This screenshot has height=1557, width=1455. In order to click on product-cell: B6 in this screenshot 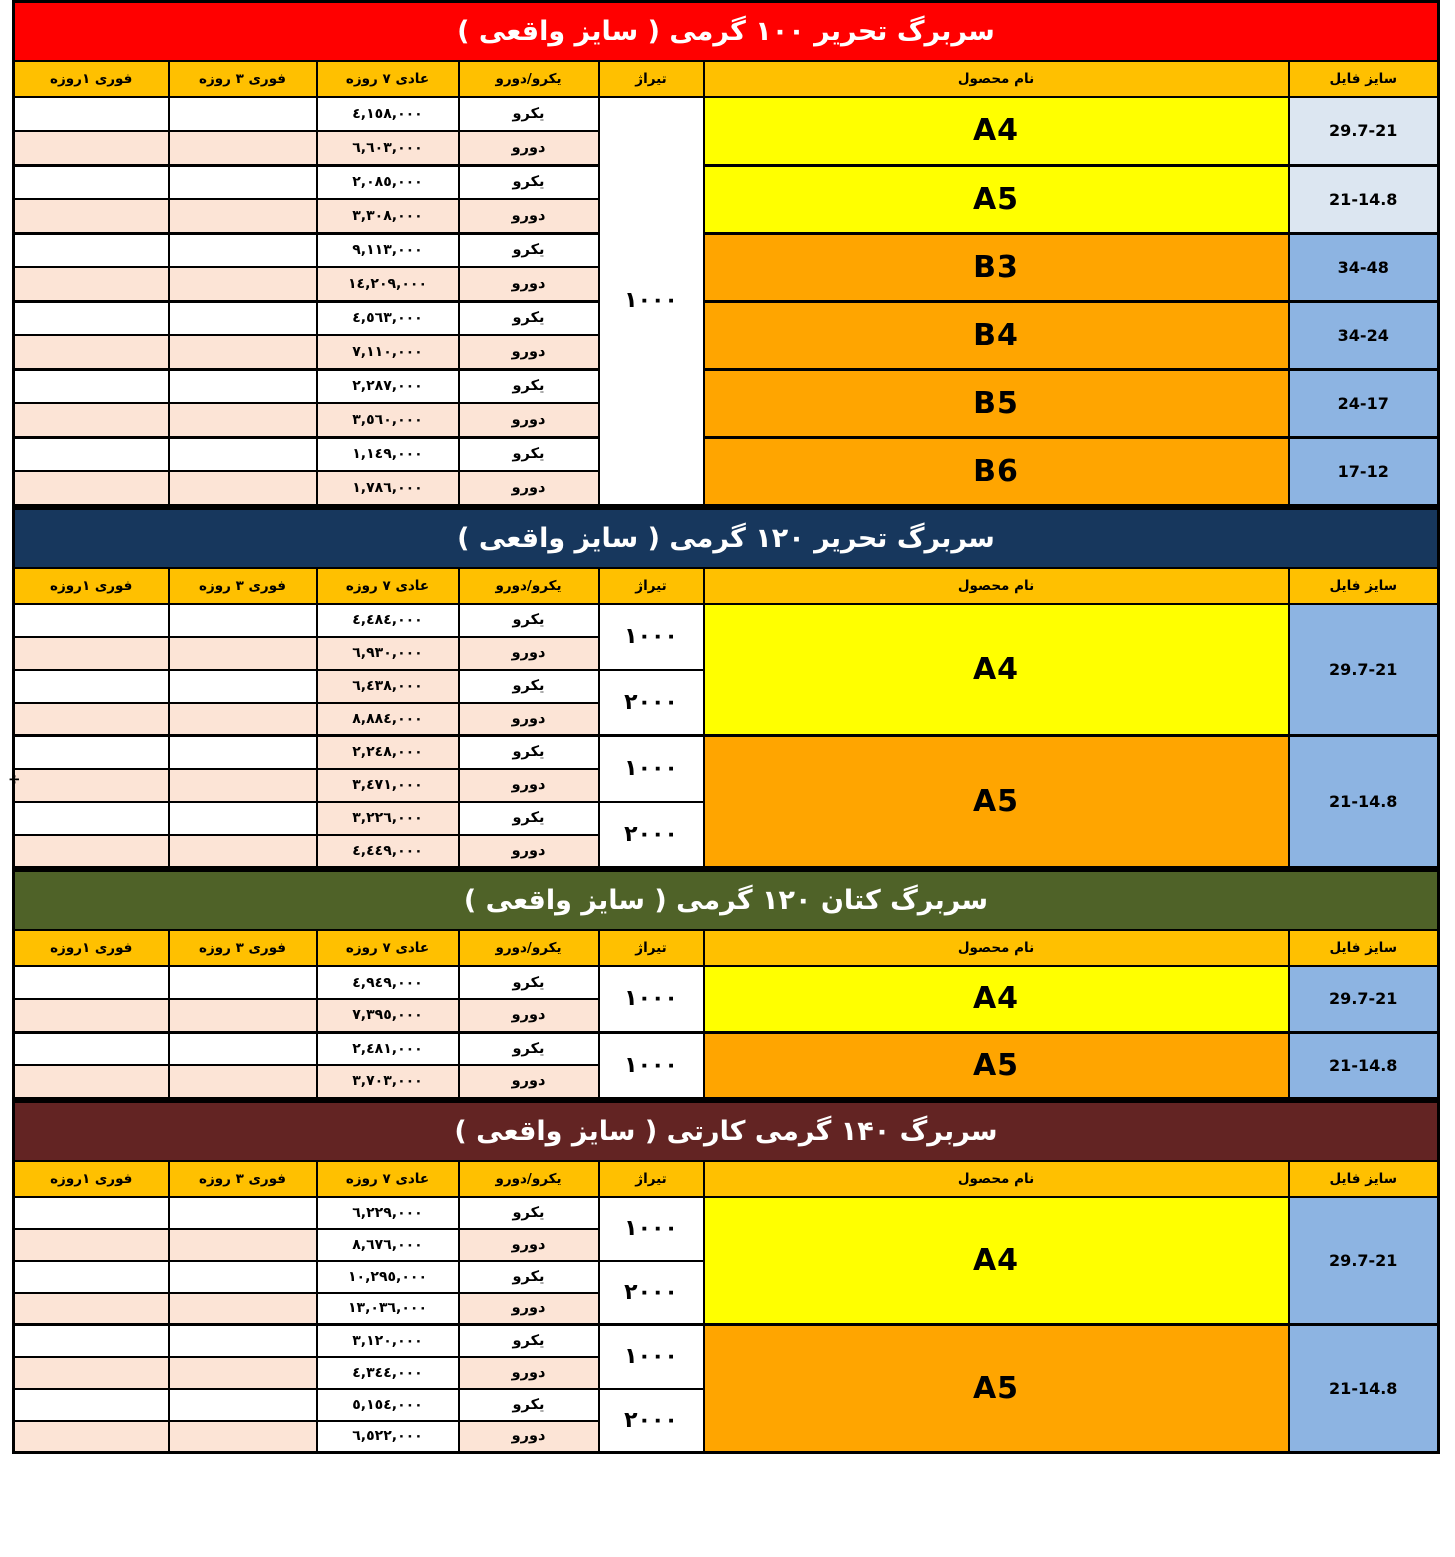, I will do `click(996, 470)`.